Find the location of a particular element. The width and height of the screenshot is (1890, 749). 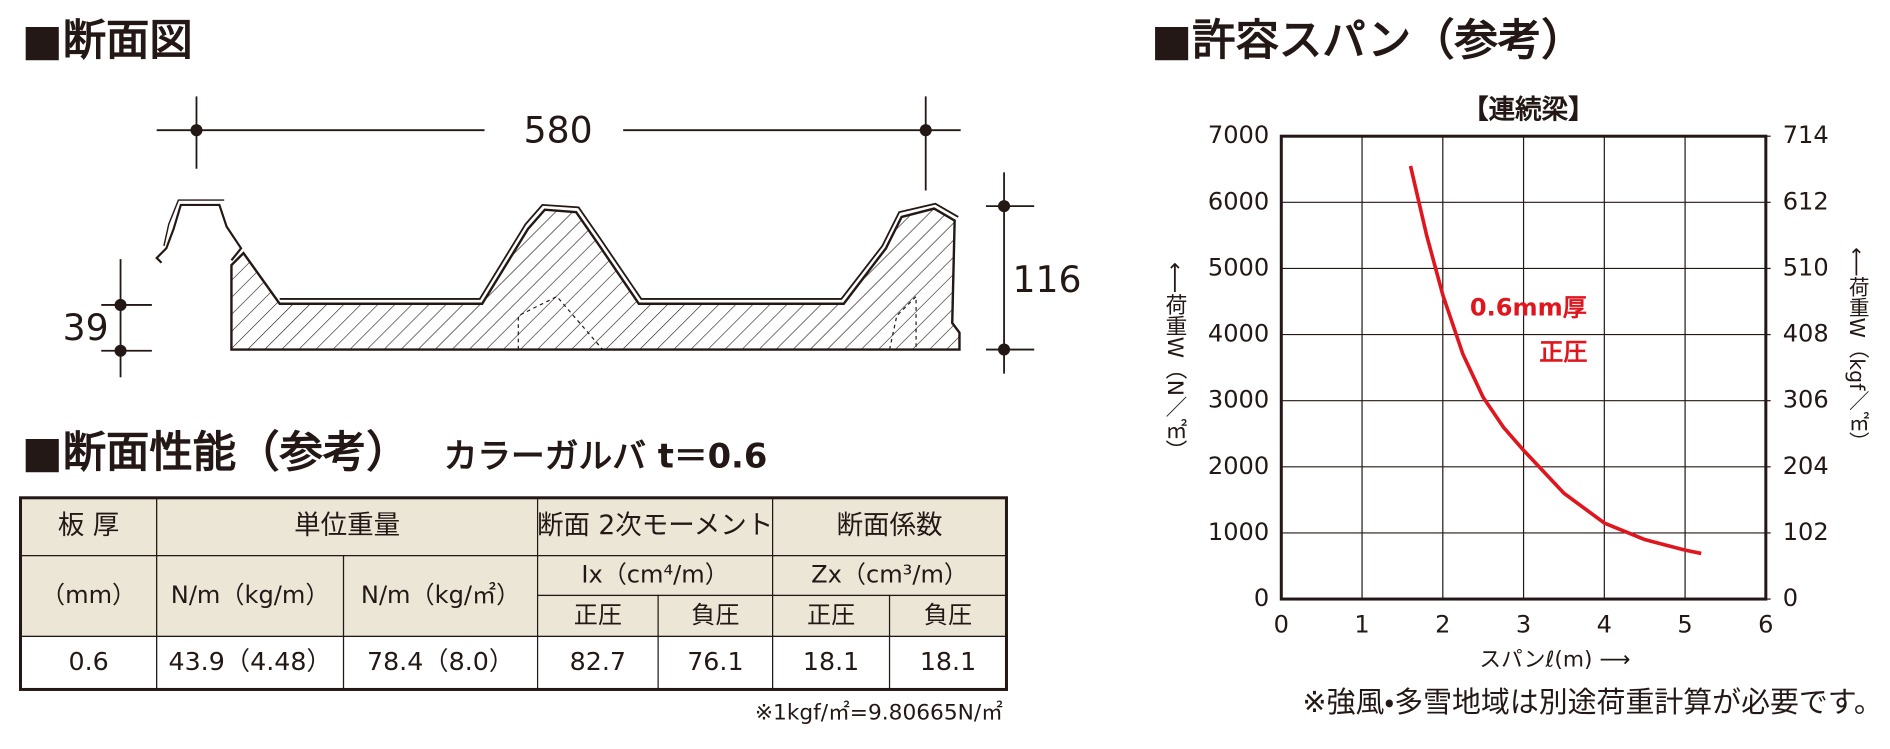

y2-tick-label: 204 is located at coordinates (1806, 466).